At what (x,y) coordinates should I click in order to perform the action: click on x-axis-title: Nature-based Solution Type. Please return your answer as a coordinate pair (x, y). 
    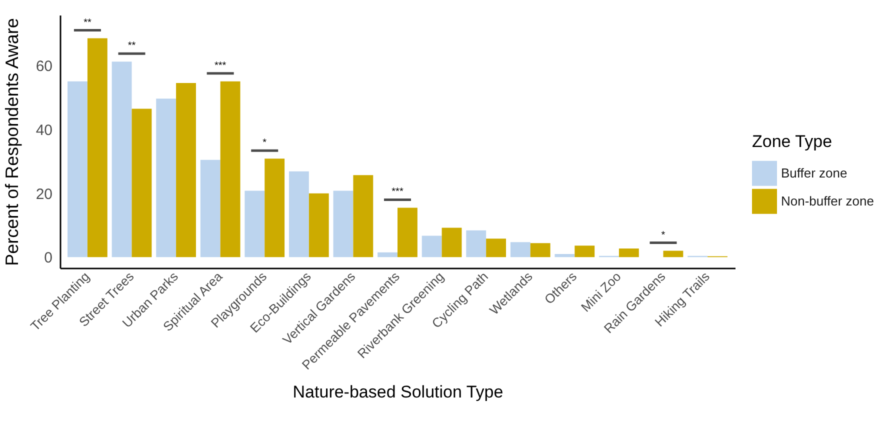
    Looking at the image, I should click on (398, 392).